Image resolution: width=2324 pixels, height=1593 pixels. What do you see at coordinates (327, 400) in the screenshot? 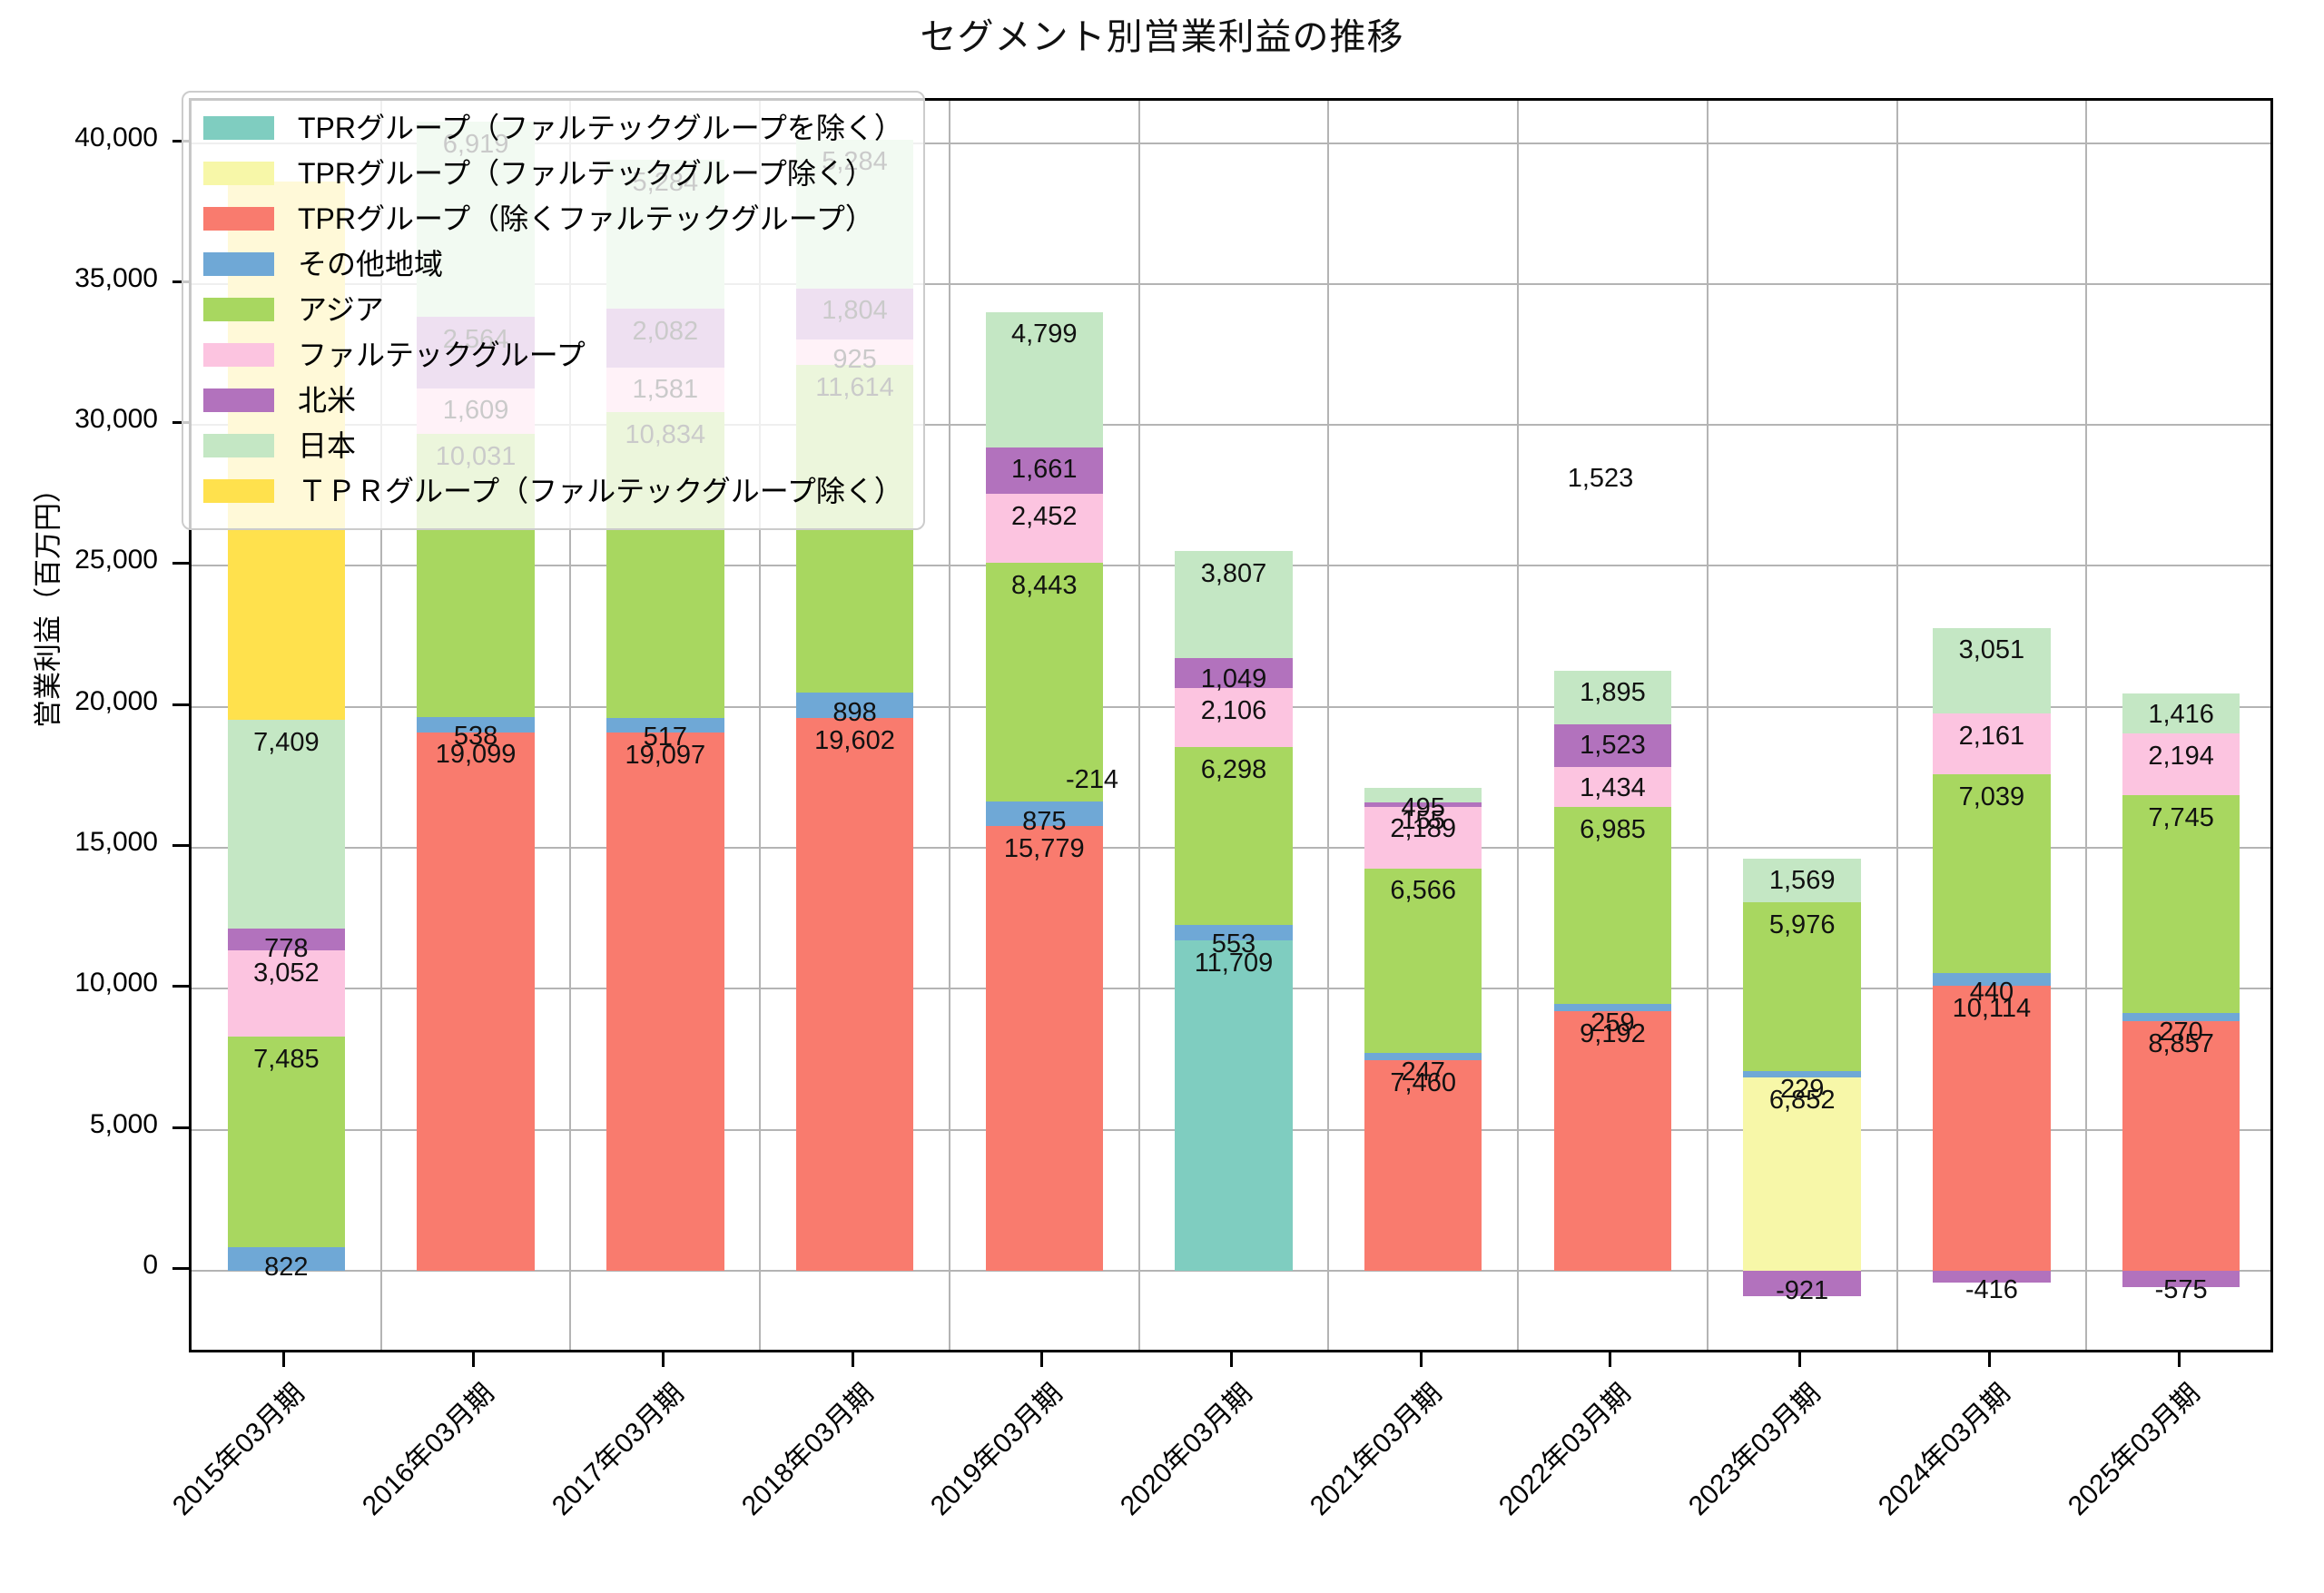
I see `legend-item-label: 北米` at bounding box center [327, 400].